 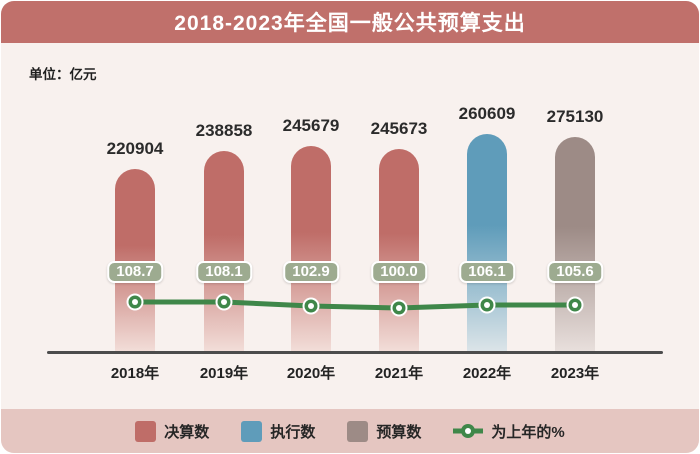 What do you see at coordinates (135, 148) in the screenshot?
I see `bar-value-label: 220904` at bounding box center [135, 148].